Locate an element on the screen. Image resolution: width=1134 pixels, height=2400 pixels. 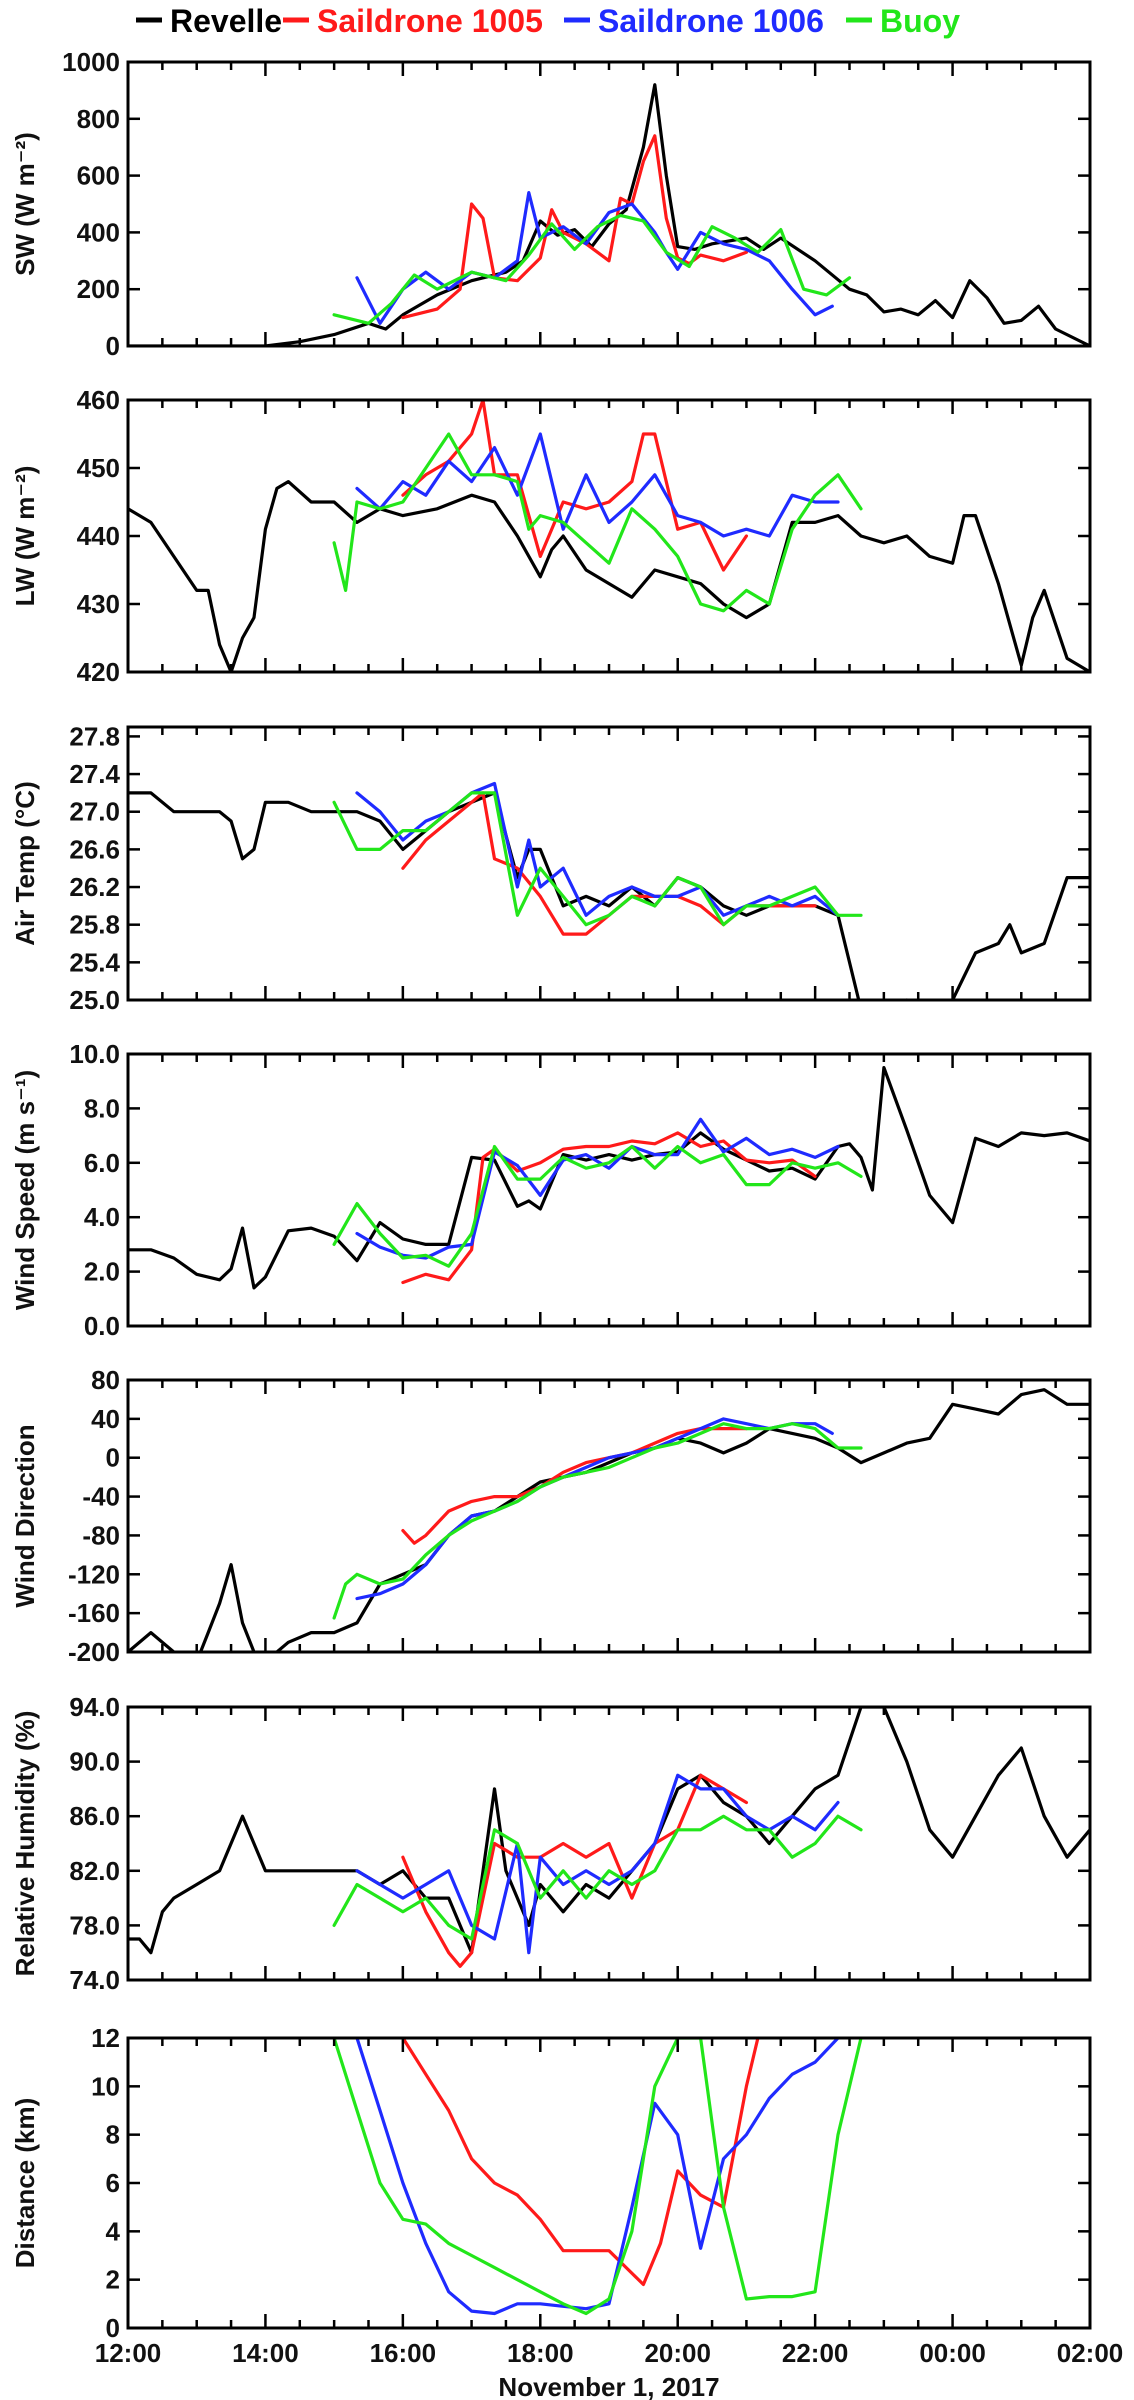
y-tick-label: 10 is located at coordinates (105, 2086).